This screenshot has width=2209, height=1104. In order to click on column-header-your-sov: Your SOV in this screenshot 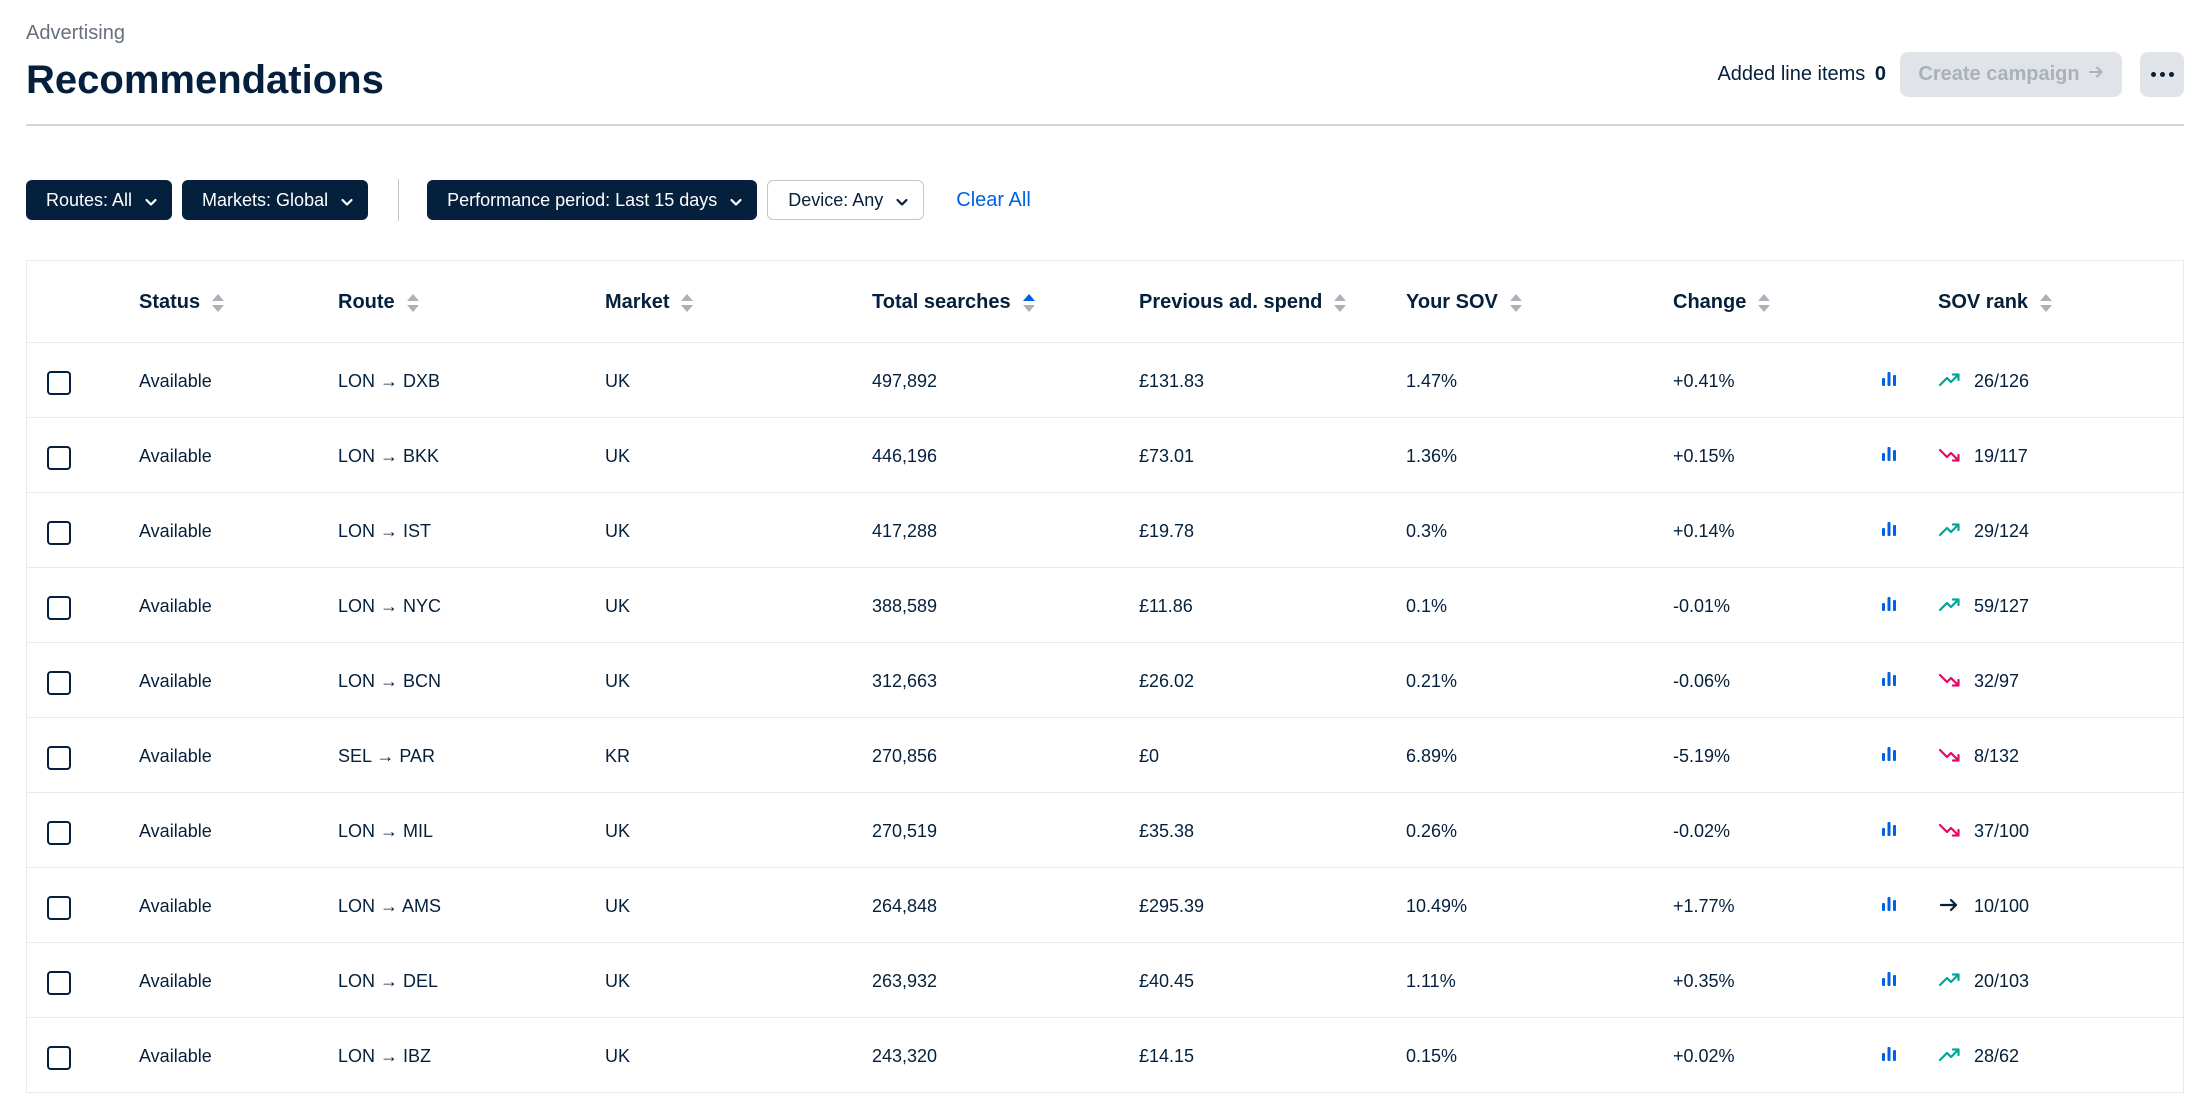, I will do `click(1464, 302)`.